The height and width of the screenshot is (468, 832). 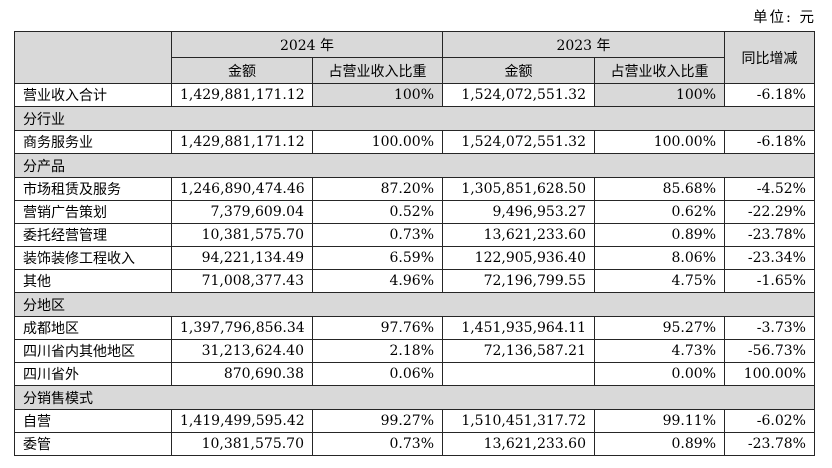 I want to click on yoy-cell: -23.34%, so click(x=769, y=258).